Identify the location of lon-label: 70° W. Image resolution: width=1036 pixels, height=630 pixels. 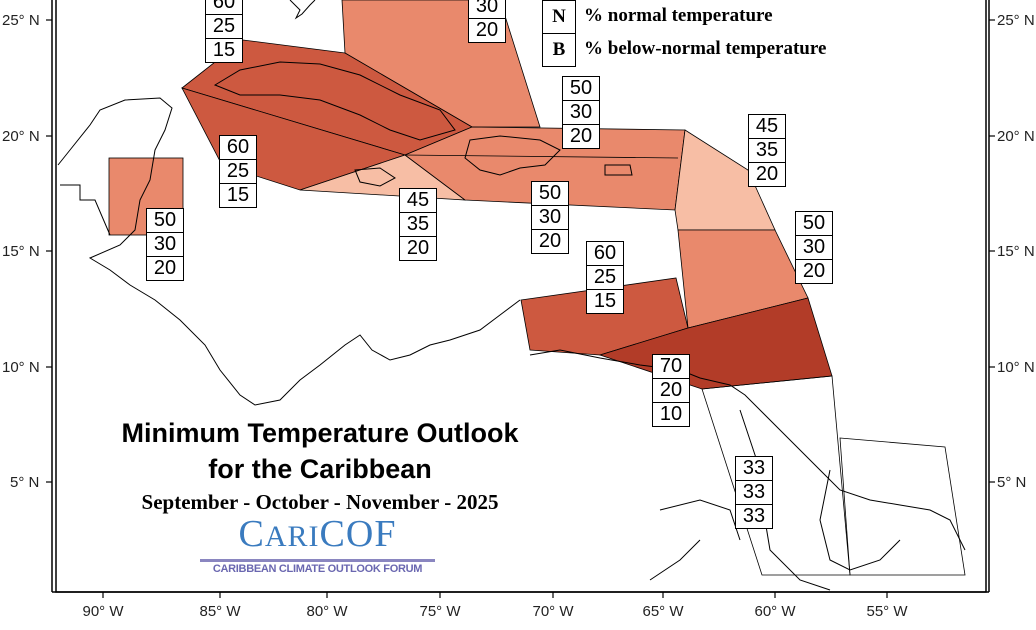
(553, 611).